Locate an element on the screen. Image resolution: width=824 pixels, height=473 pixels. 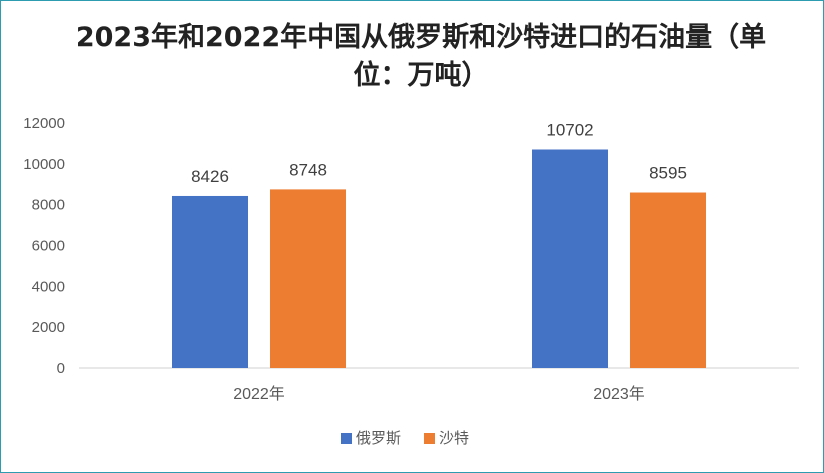
legend: 俄罗斯 沙特 is located at coordinates (405, 438).